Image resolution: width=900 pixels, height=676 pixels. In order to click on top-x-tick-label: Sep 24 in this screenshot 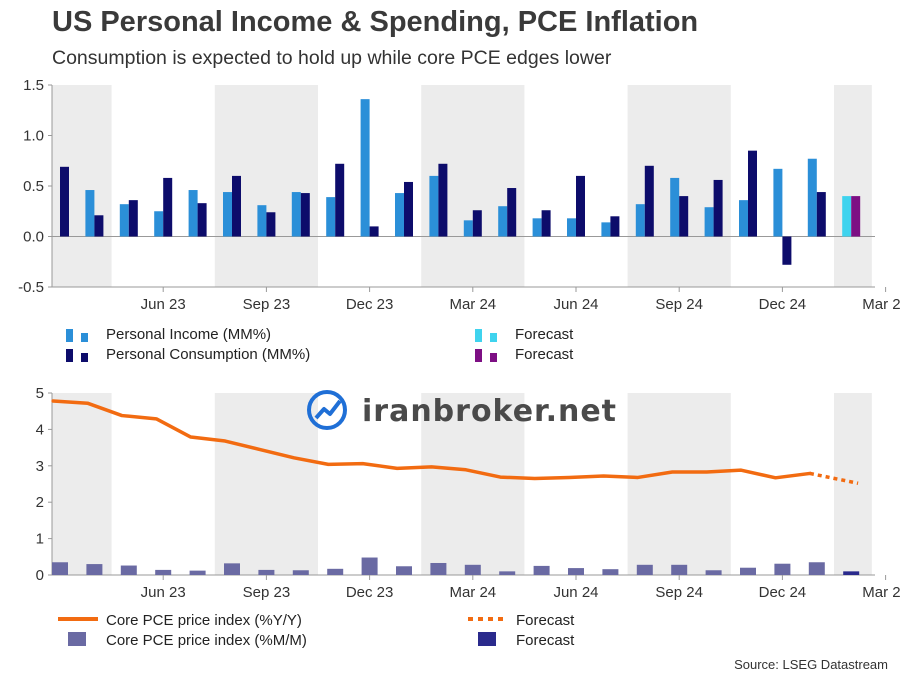, I will do `click(679, 304)`.